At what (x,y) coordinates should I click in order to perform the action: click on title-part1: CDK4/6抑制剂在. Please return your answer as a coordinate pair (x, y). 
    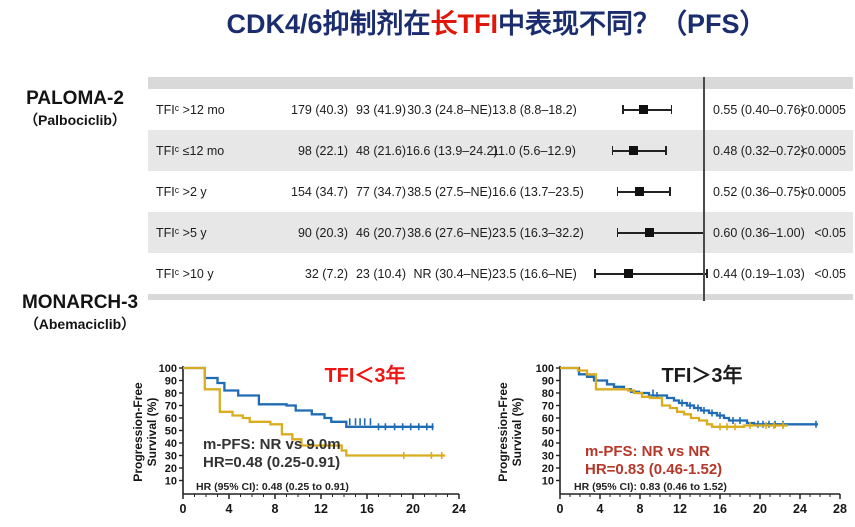
    Looking at the image, I should click on (328, 24).